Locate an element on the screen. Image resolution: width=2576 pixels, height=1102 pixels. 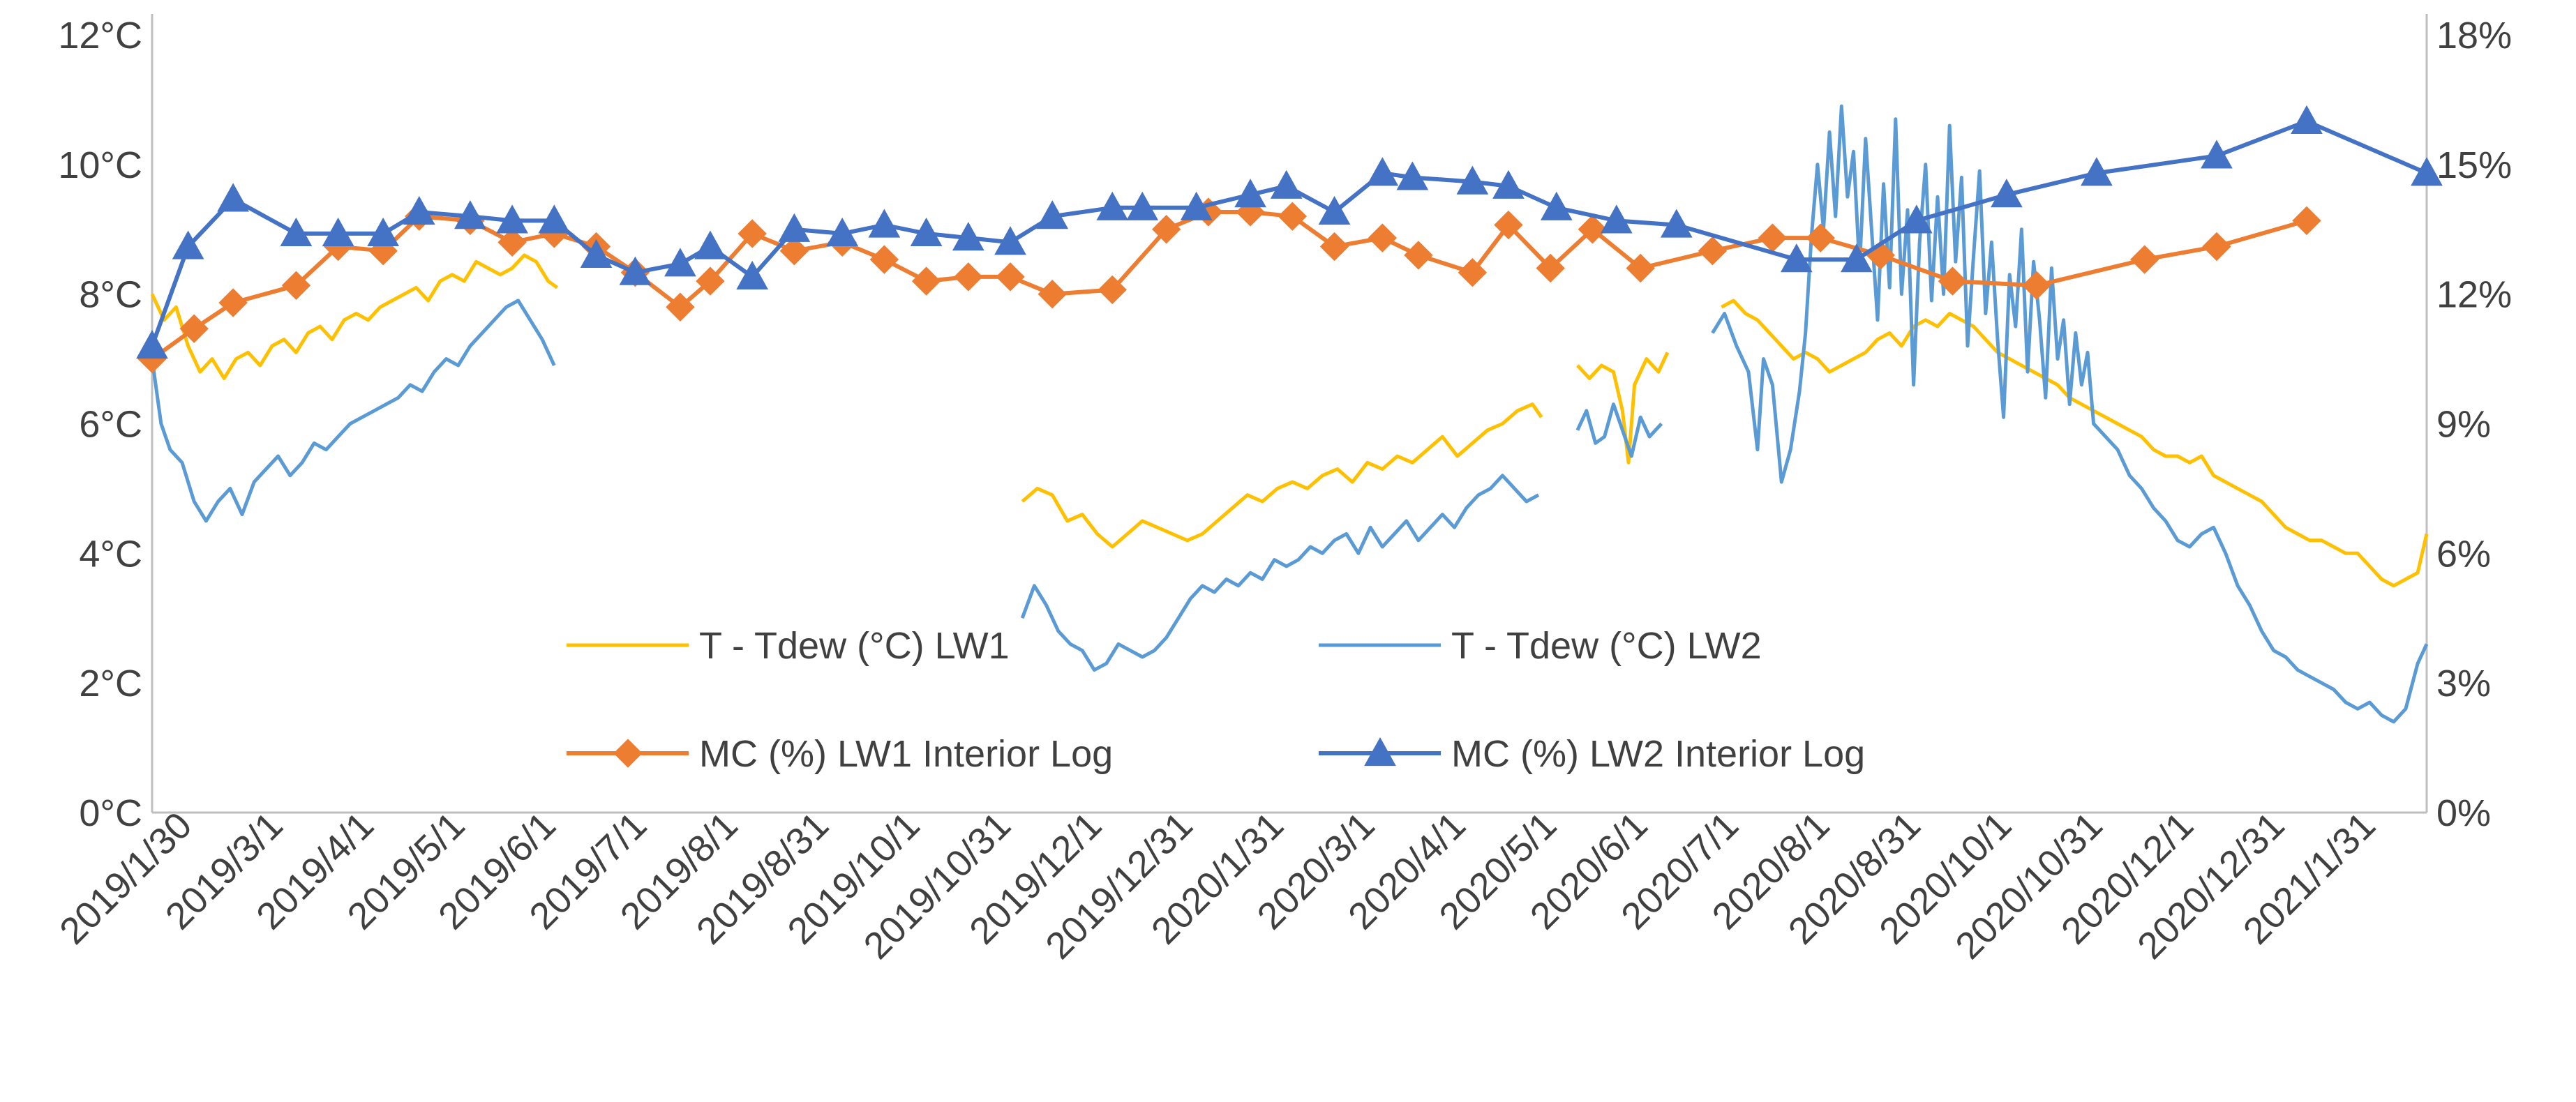
legend-label: T - Tdew (°C) LW1 is located at coordinates (855, 646).